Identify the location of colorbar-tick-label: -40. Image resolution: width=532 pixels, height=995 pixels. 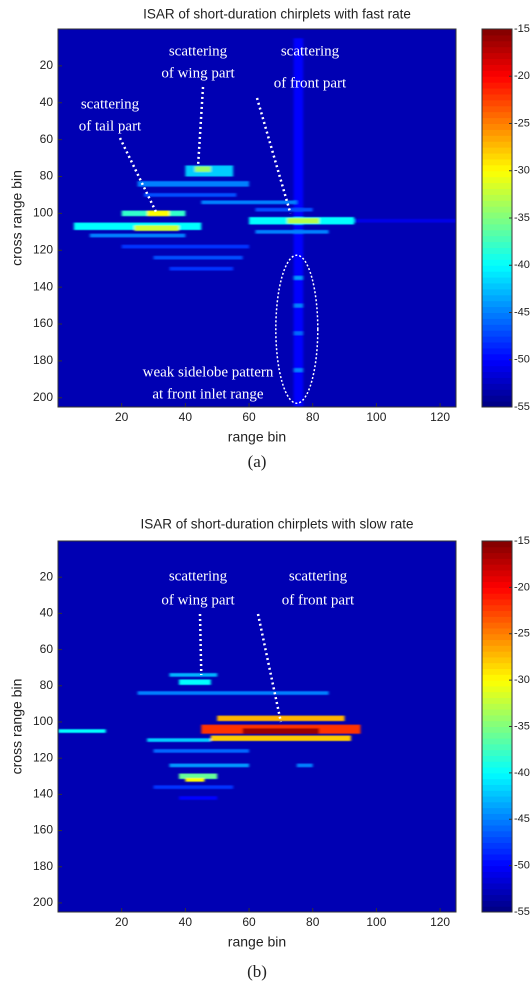
(522, 265).